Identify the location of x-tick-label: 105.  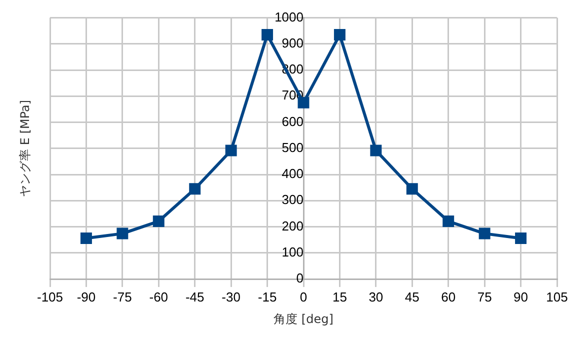
(557, 296).